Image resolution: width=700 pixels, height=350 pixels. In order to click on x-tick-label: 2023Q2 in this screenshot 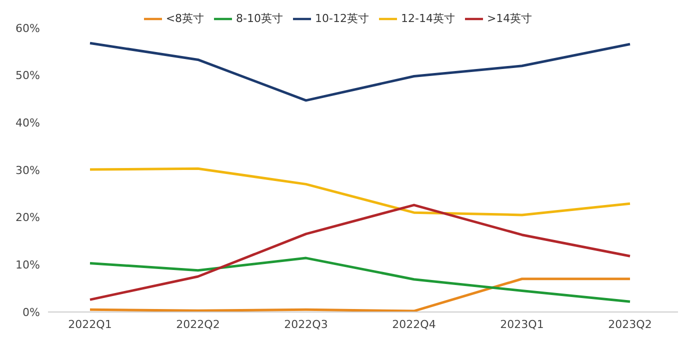, I will do `click(630, 324)`.